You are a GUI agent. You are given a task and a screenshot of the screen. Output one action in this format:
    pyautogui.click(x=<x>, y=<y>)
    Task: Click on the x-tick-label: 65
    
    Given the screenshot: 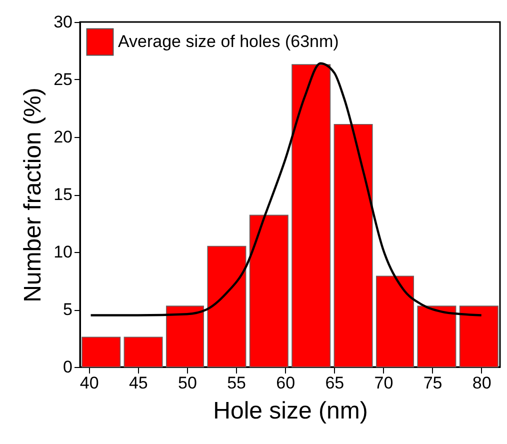 What is the action you would take?
    pyautogui.click(x=334, y=383)
    